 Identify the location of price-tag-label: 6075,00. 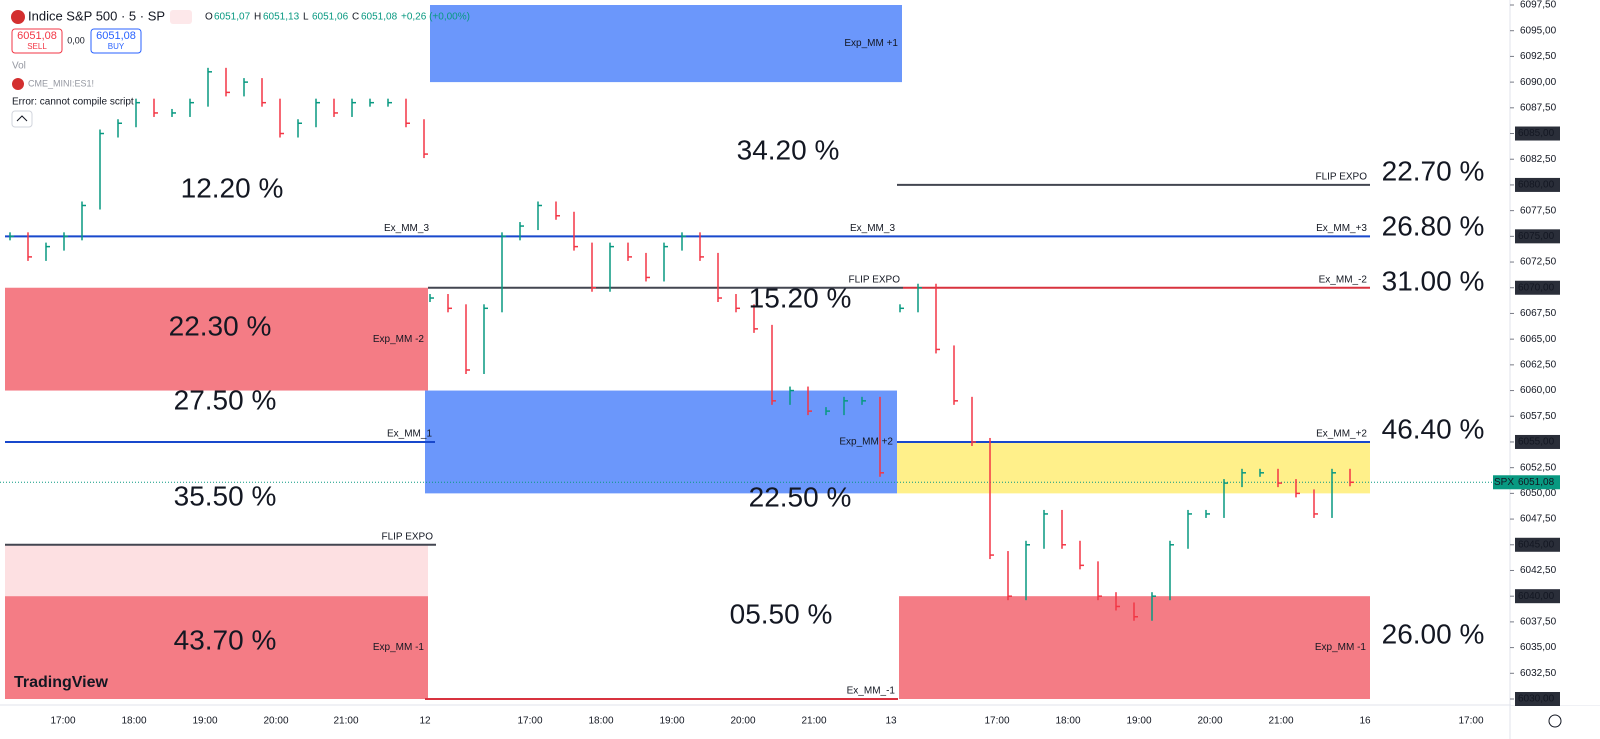
(1536, 236).